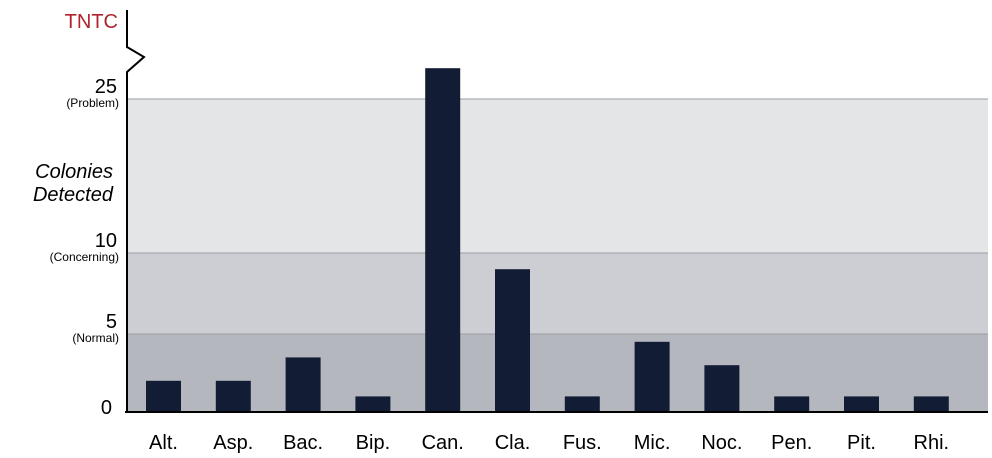  What do you see at coordinates (443, 240) in the screenshot?
I see `bar-can` at bounding box center [443, 240].